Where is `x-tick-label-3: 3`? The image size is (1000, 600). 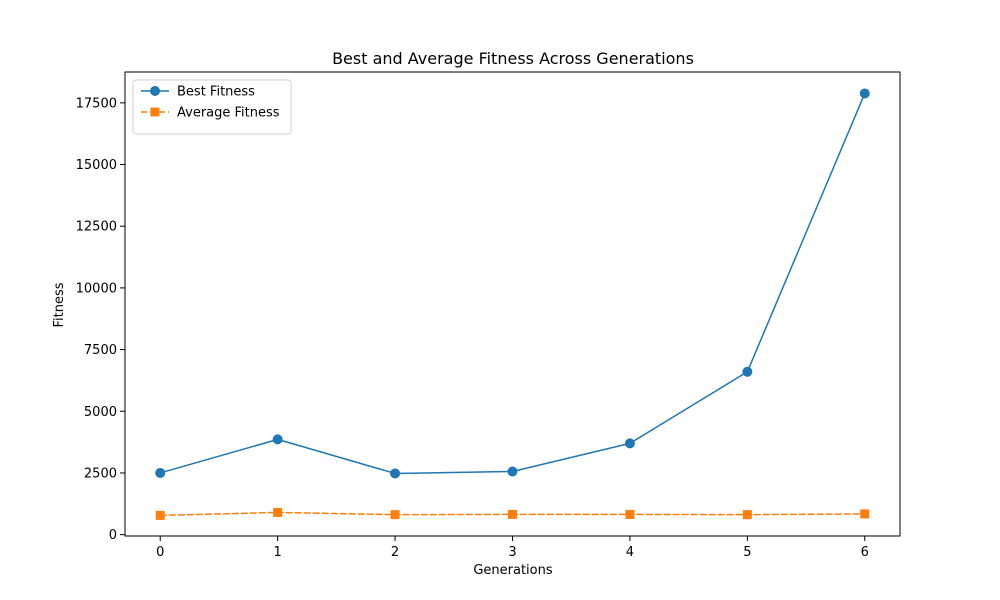 x-tick-label-3: 3 is located at coordinates (512, 552).